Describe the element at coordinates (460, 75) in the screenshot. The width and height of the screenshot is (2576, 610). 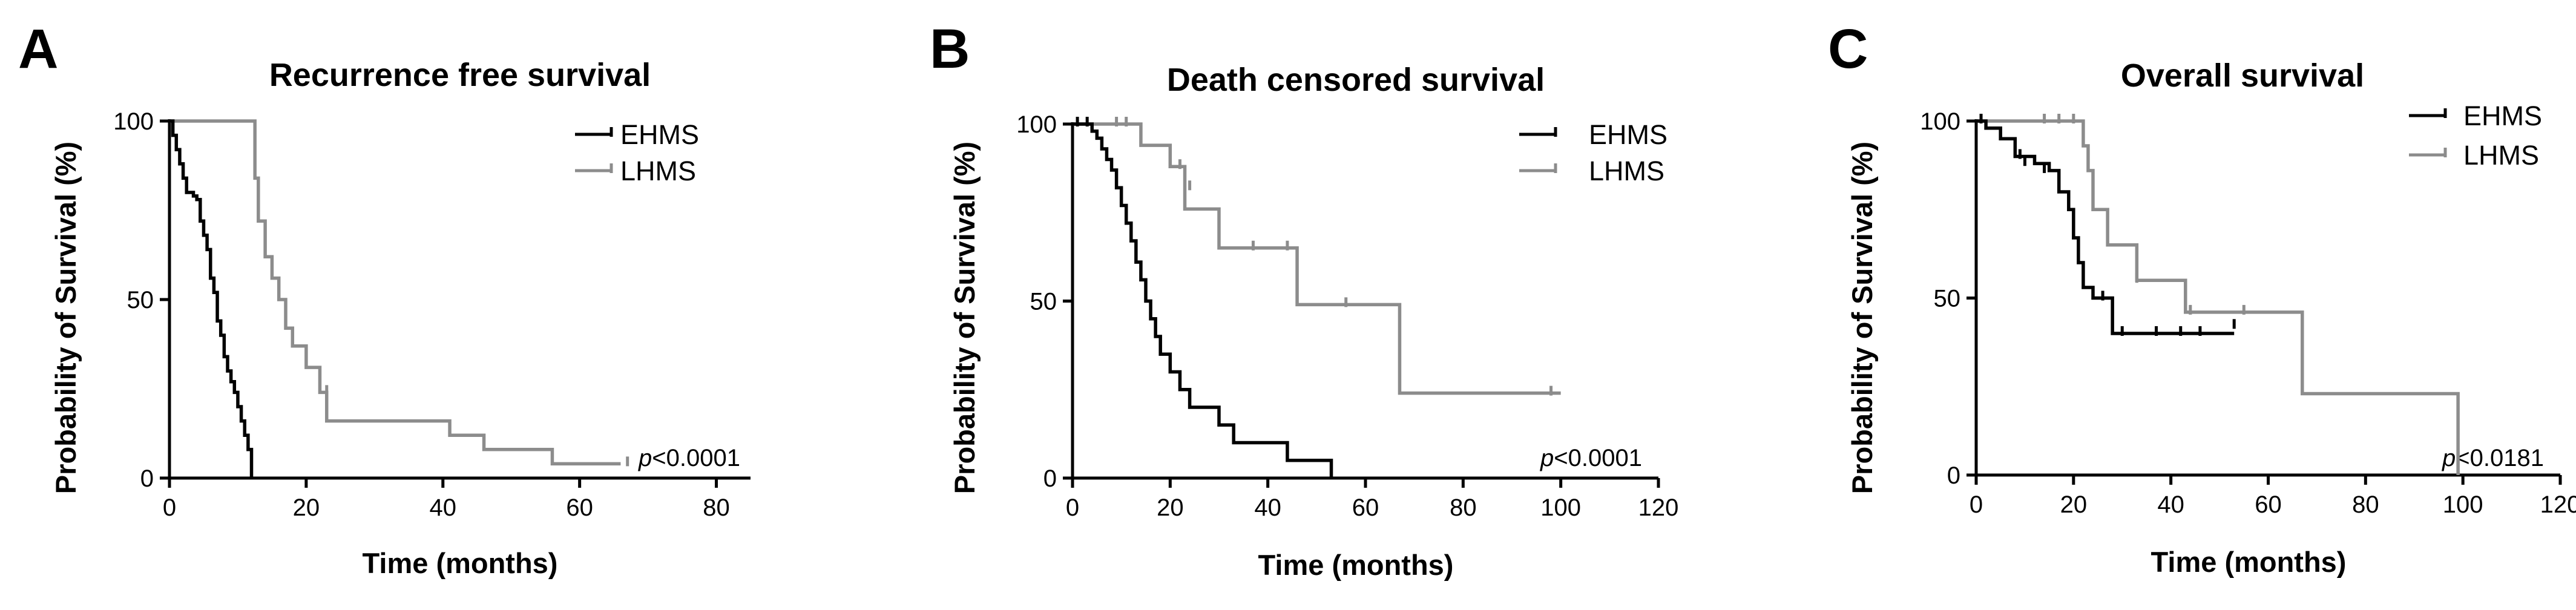
I see `chart-title: Recurrence free survival` at that location.